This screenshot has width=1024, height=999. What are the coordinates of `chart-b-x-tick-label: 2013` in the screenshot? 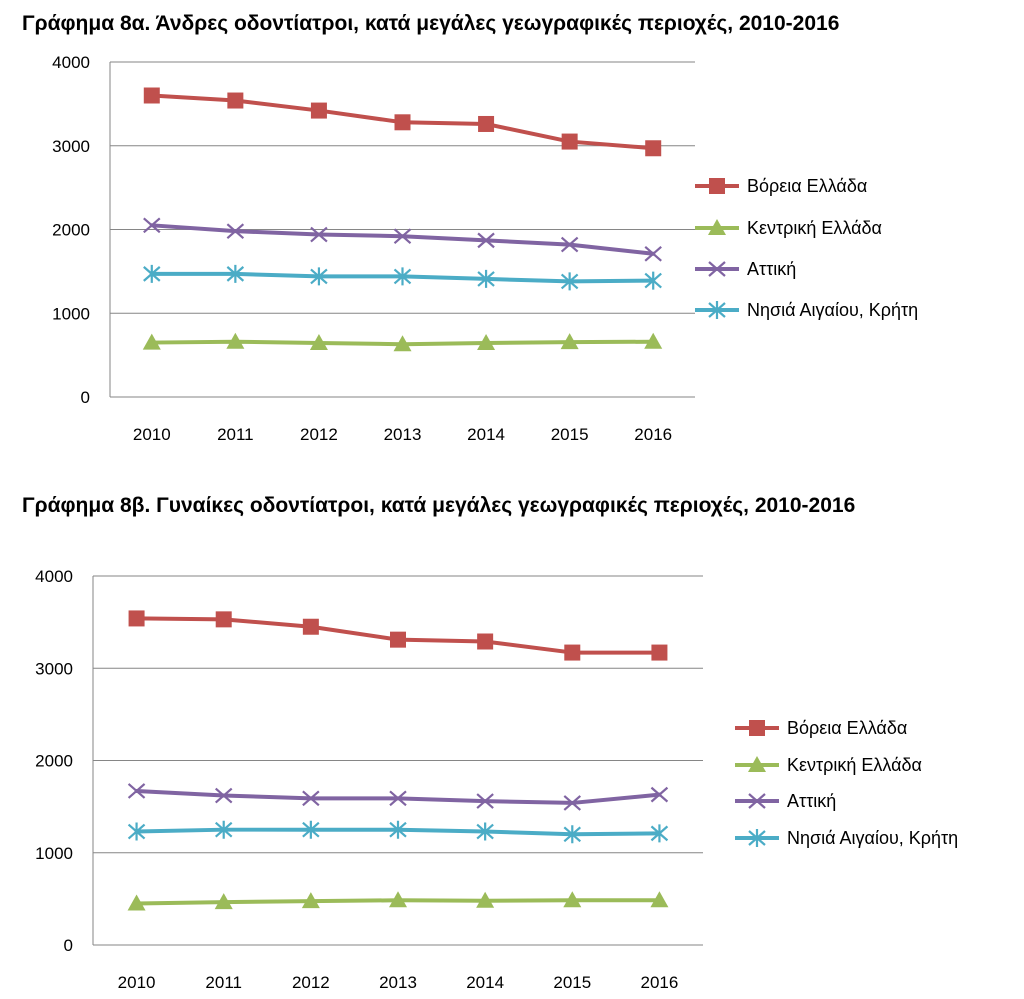 It's located at (398, 982).